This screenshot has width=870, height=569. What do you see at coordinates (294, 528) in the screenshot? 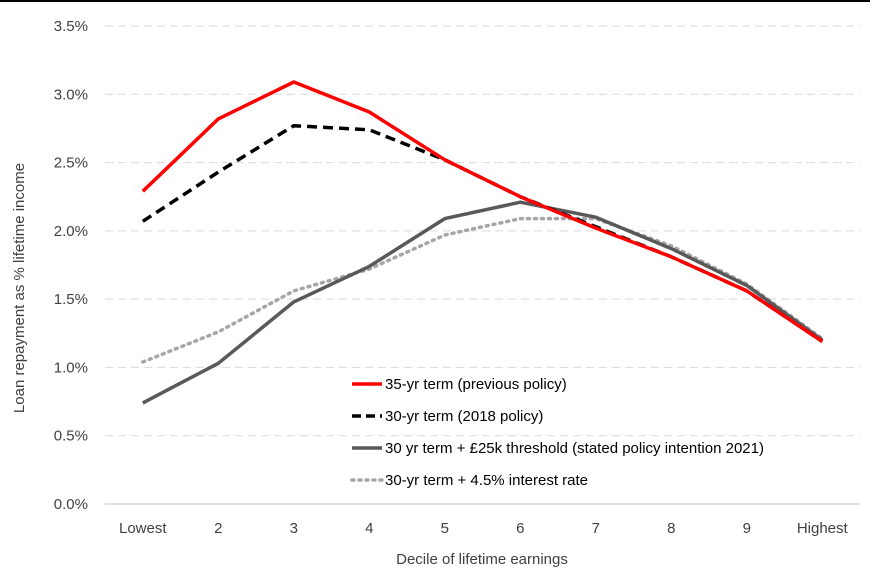
I see `x-tick-label: 3` at bounding box center [294, 528].